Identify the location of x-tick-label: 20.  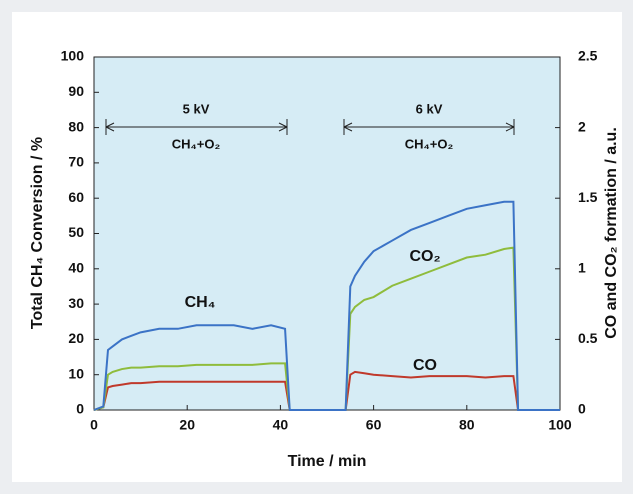
(187, 425).